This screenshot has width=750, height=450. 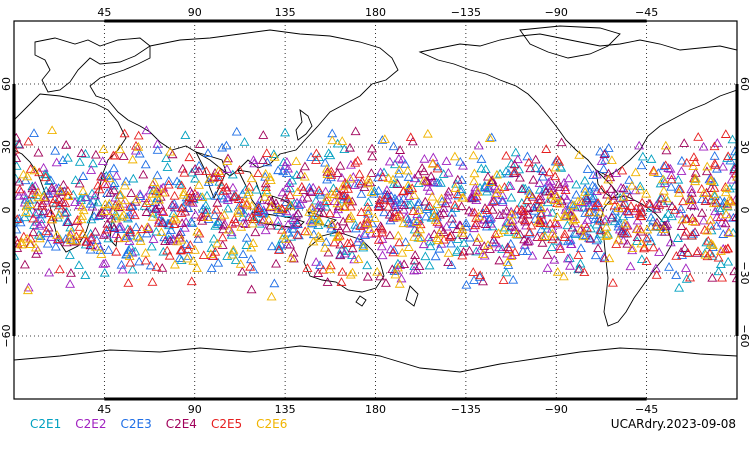 What do you see at coordinates (104, 409) in the screenshot?
I see `lon-tick-label-bottom: 45` at bounding box center [104, 409].